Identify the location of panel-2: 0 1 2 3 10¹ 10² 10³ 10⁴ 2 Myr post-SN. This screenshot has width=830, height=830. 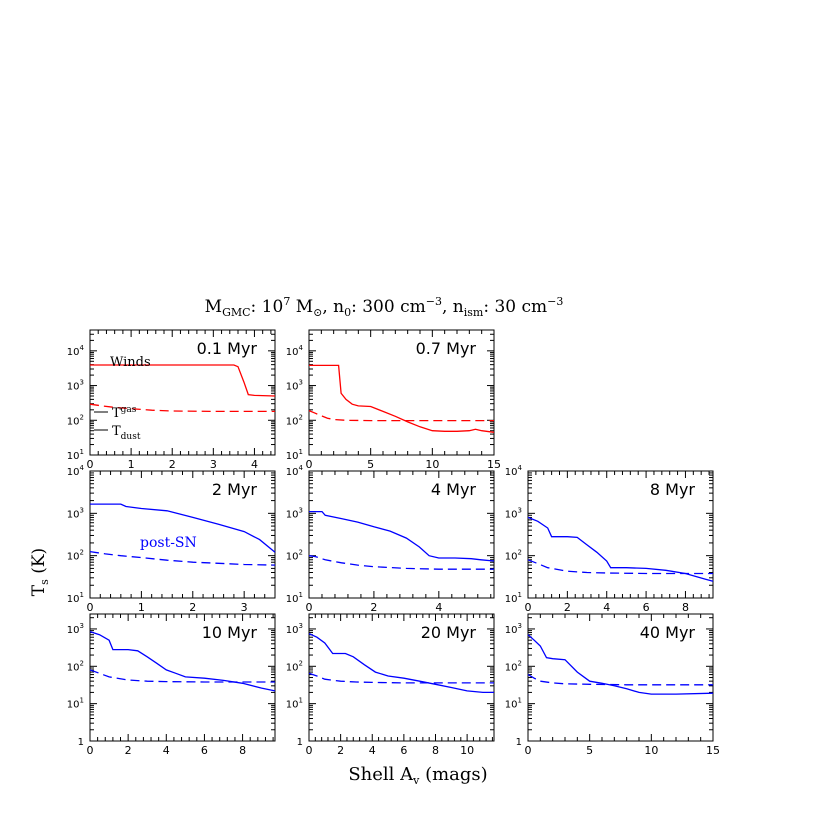
(171, 539).